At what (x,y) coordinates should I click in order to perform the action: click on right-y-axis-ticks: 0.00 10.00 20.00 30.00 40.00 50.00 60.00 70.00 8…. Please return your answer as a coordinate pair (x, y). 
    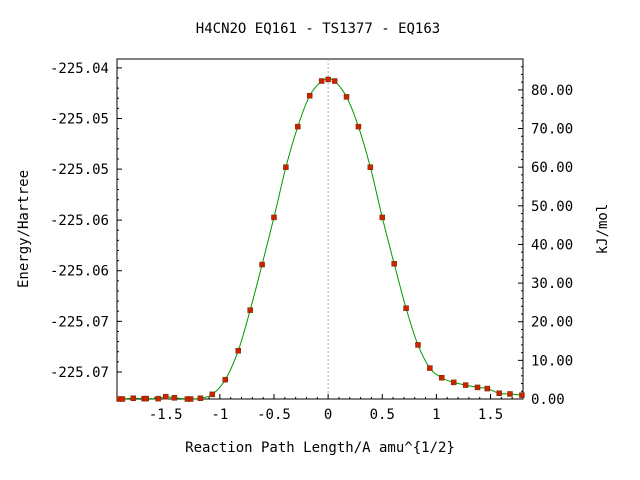
    Looking at the image, I should click on (545, 237).